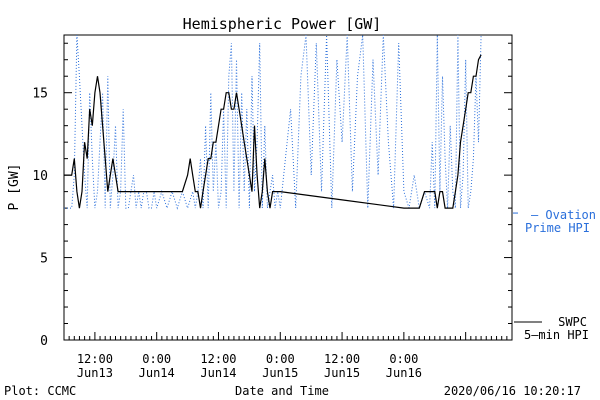  I want to click on x-tick-date: Jun16, so click(404, 373).